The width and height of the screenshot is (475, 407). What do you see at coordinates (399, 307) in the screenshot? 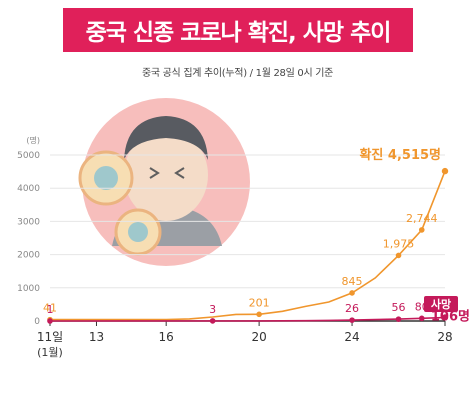
I see `data-label: 56` at bounding box center [399, 307].